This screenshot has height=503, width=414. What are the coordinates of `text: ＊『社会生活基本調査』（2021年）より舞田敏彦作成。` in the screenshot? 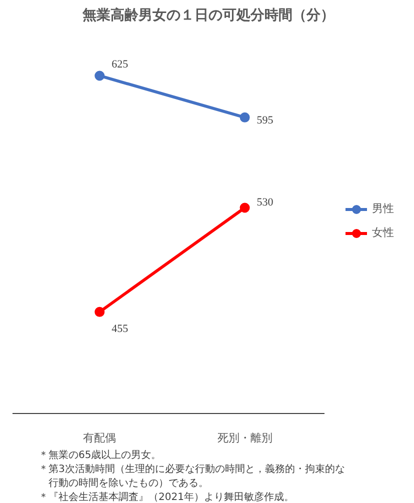 It's located at (166, 497).